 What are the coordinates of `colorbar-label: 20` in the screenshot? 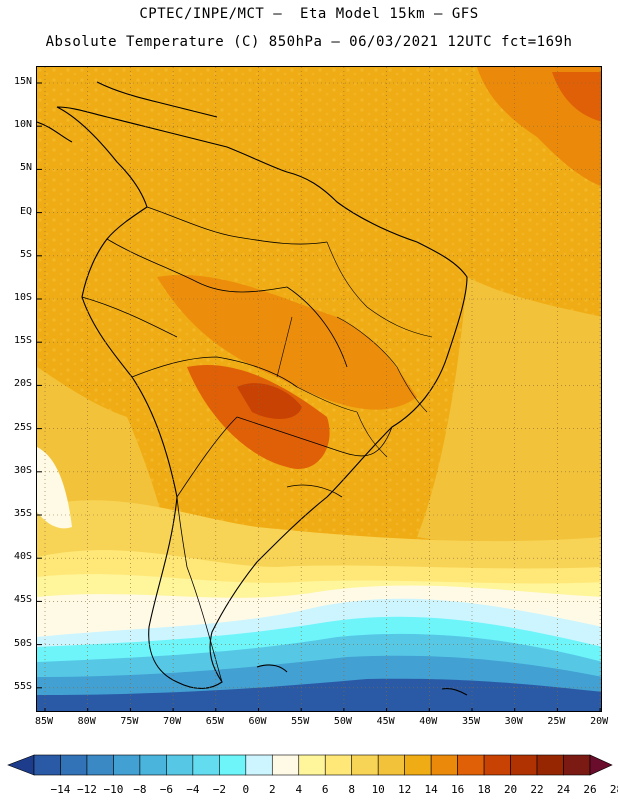 It's located at (510, 789).